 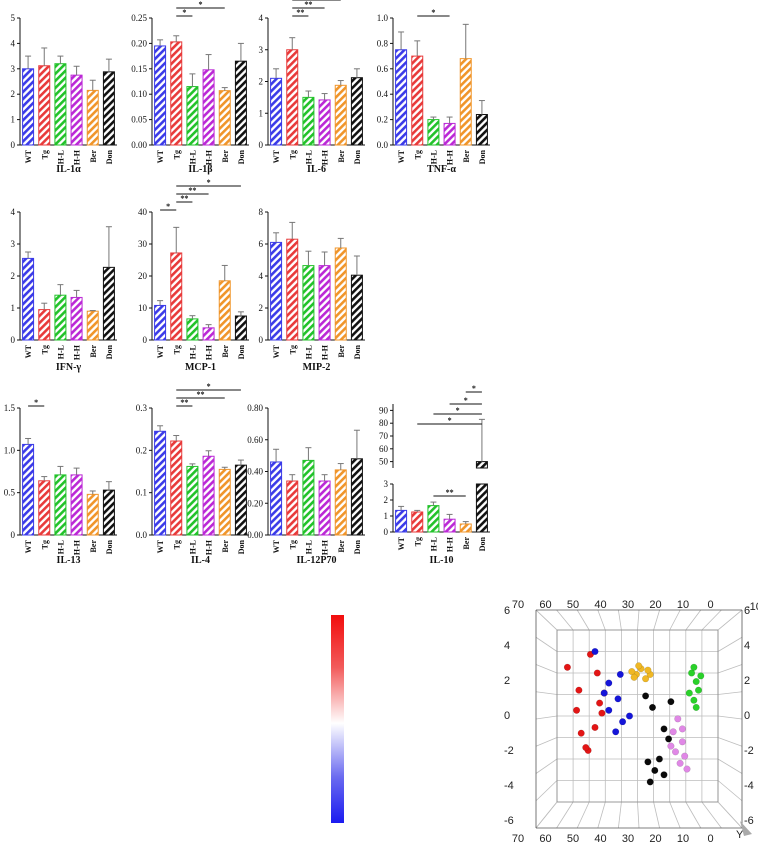 I want to click on y-tick-label: 0.00, so click(x=139, y=145).